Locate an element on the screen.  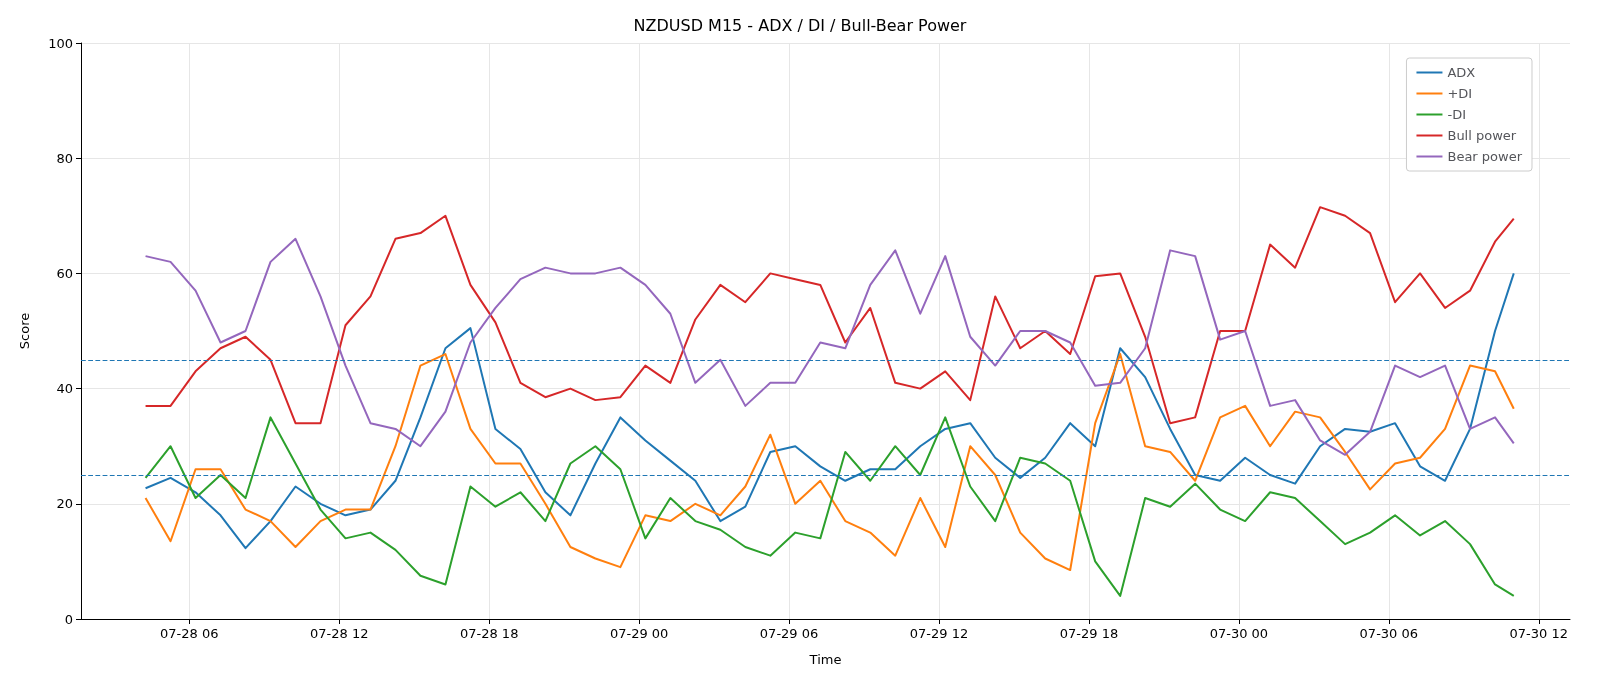
x-tick-label: 07-29 00 is located at coordinates (639, 633).